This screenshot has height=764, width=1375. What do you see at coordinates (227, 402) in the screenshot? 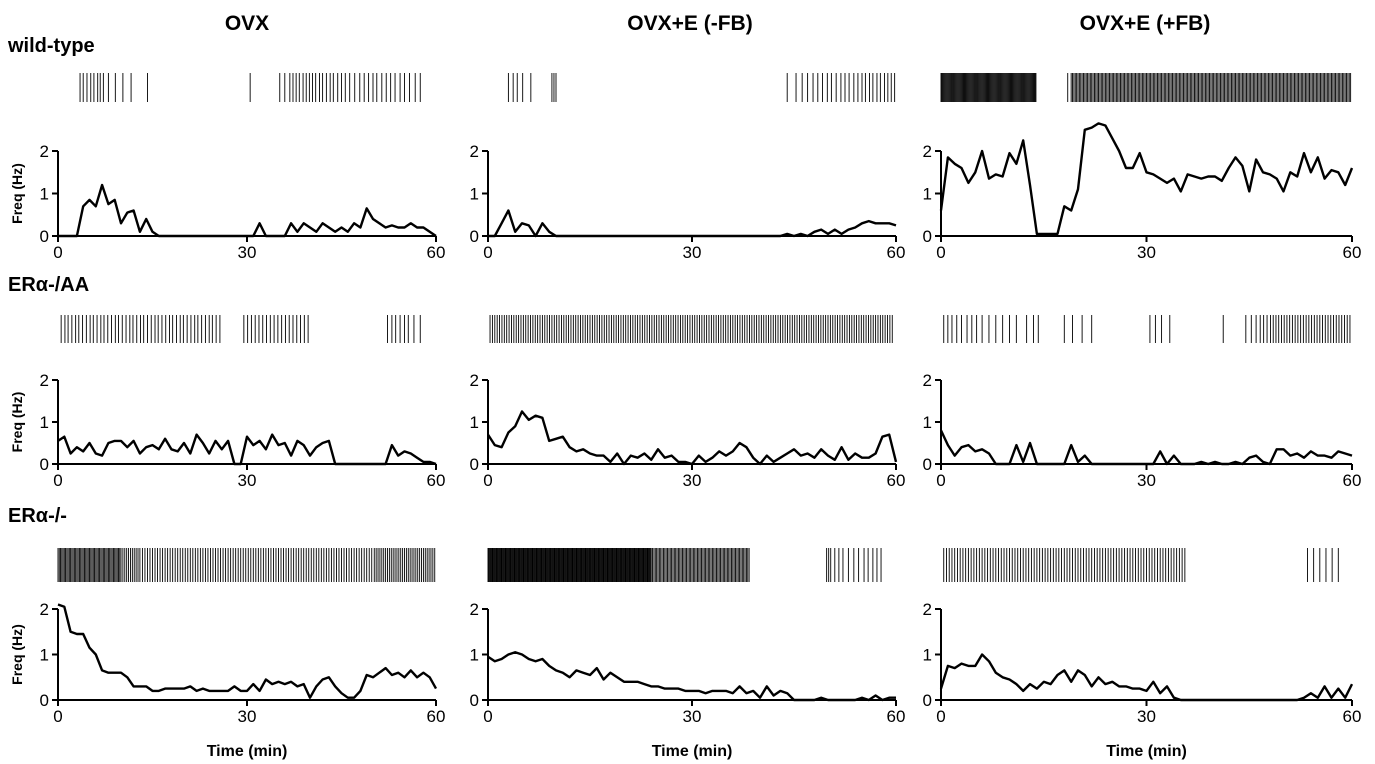
I see `panel-4: 0 1 2 0 30 60 Freq (Hz)` at bounding box center [227, 402].